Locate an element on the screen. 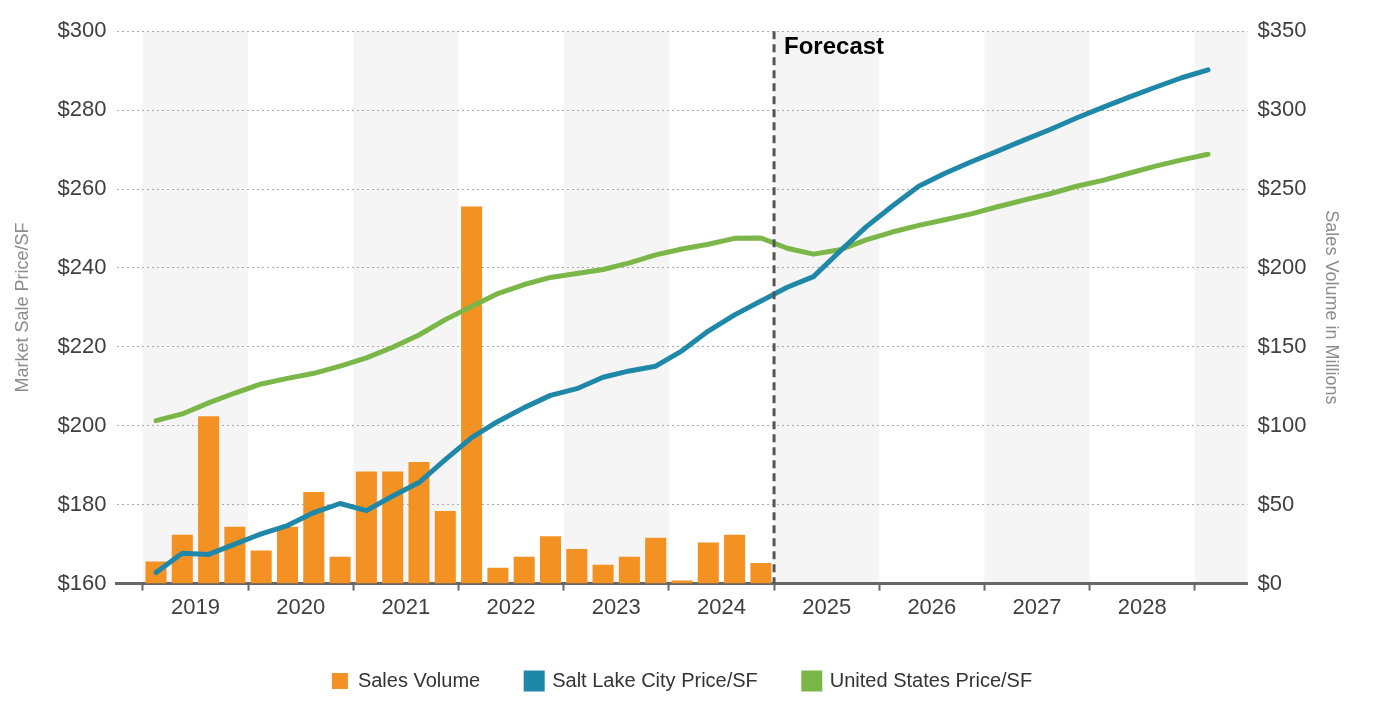 This screenshot has width=1374, height=709. legend-label: Sales Volume is located at coordinates (419, 679).